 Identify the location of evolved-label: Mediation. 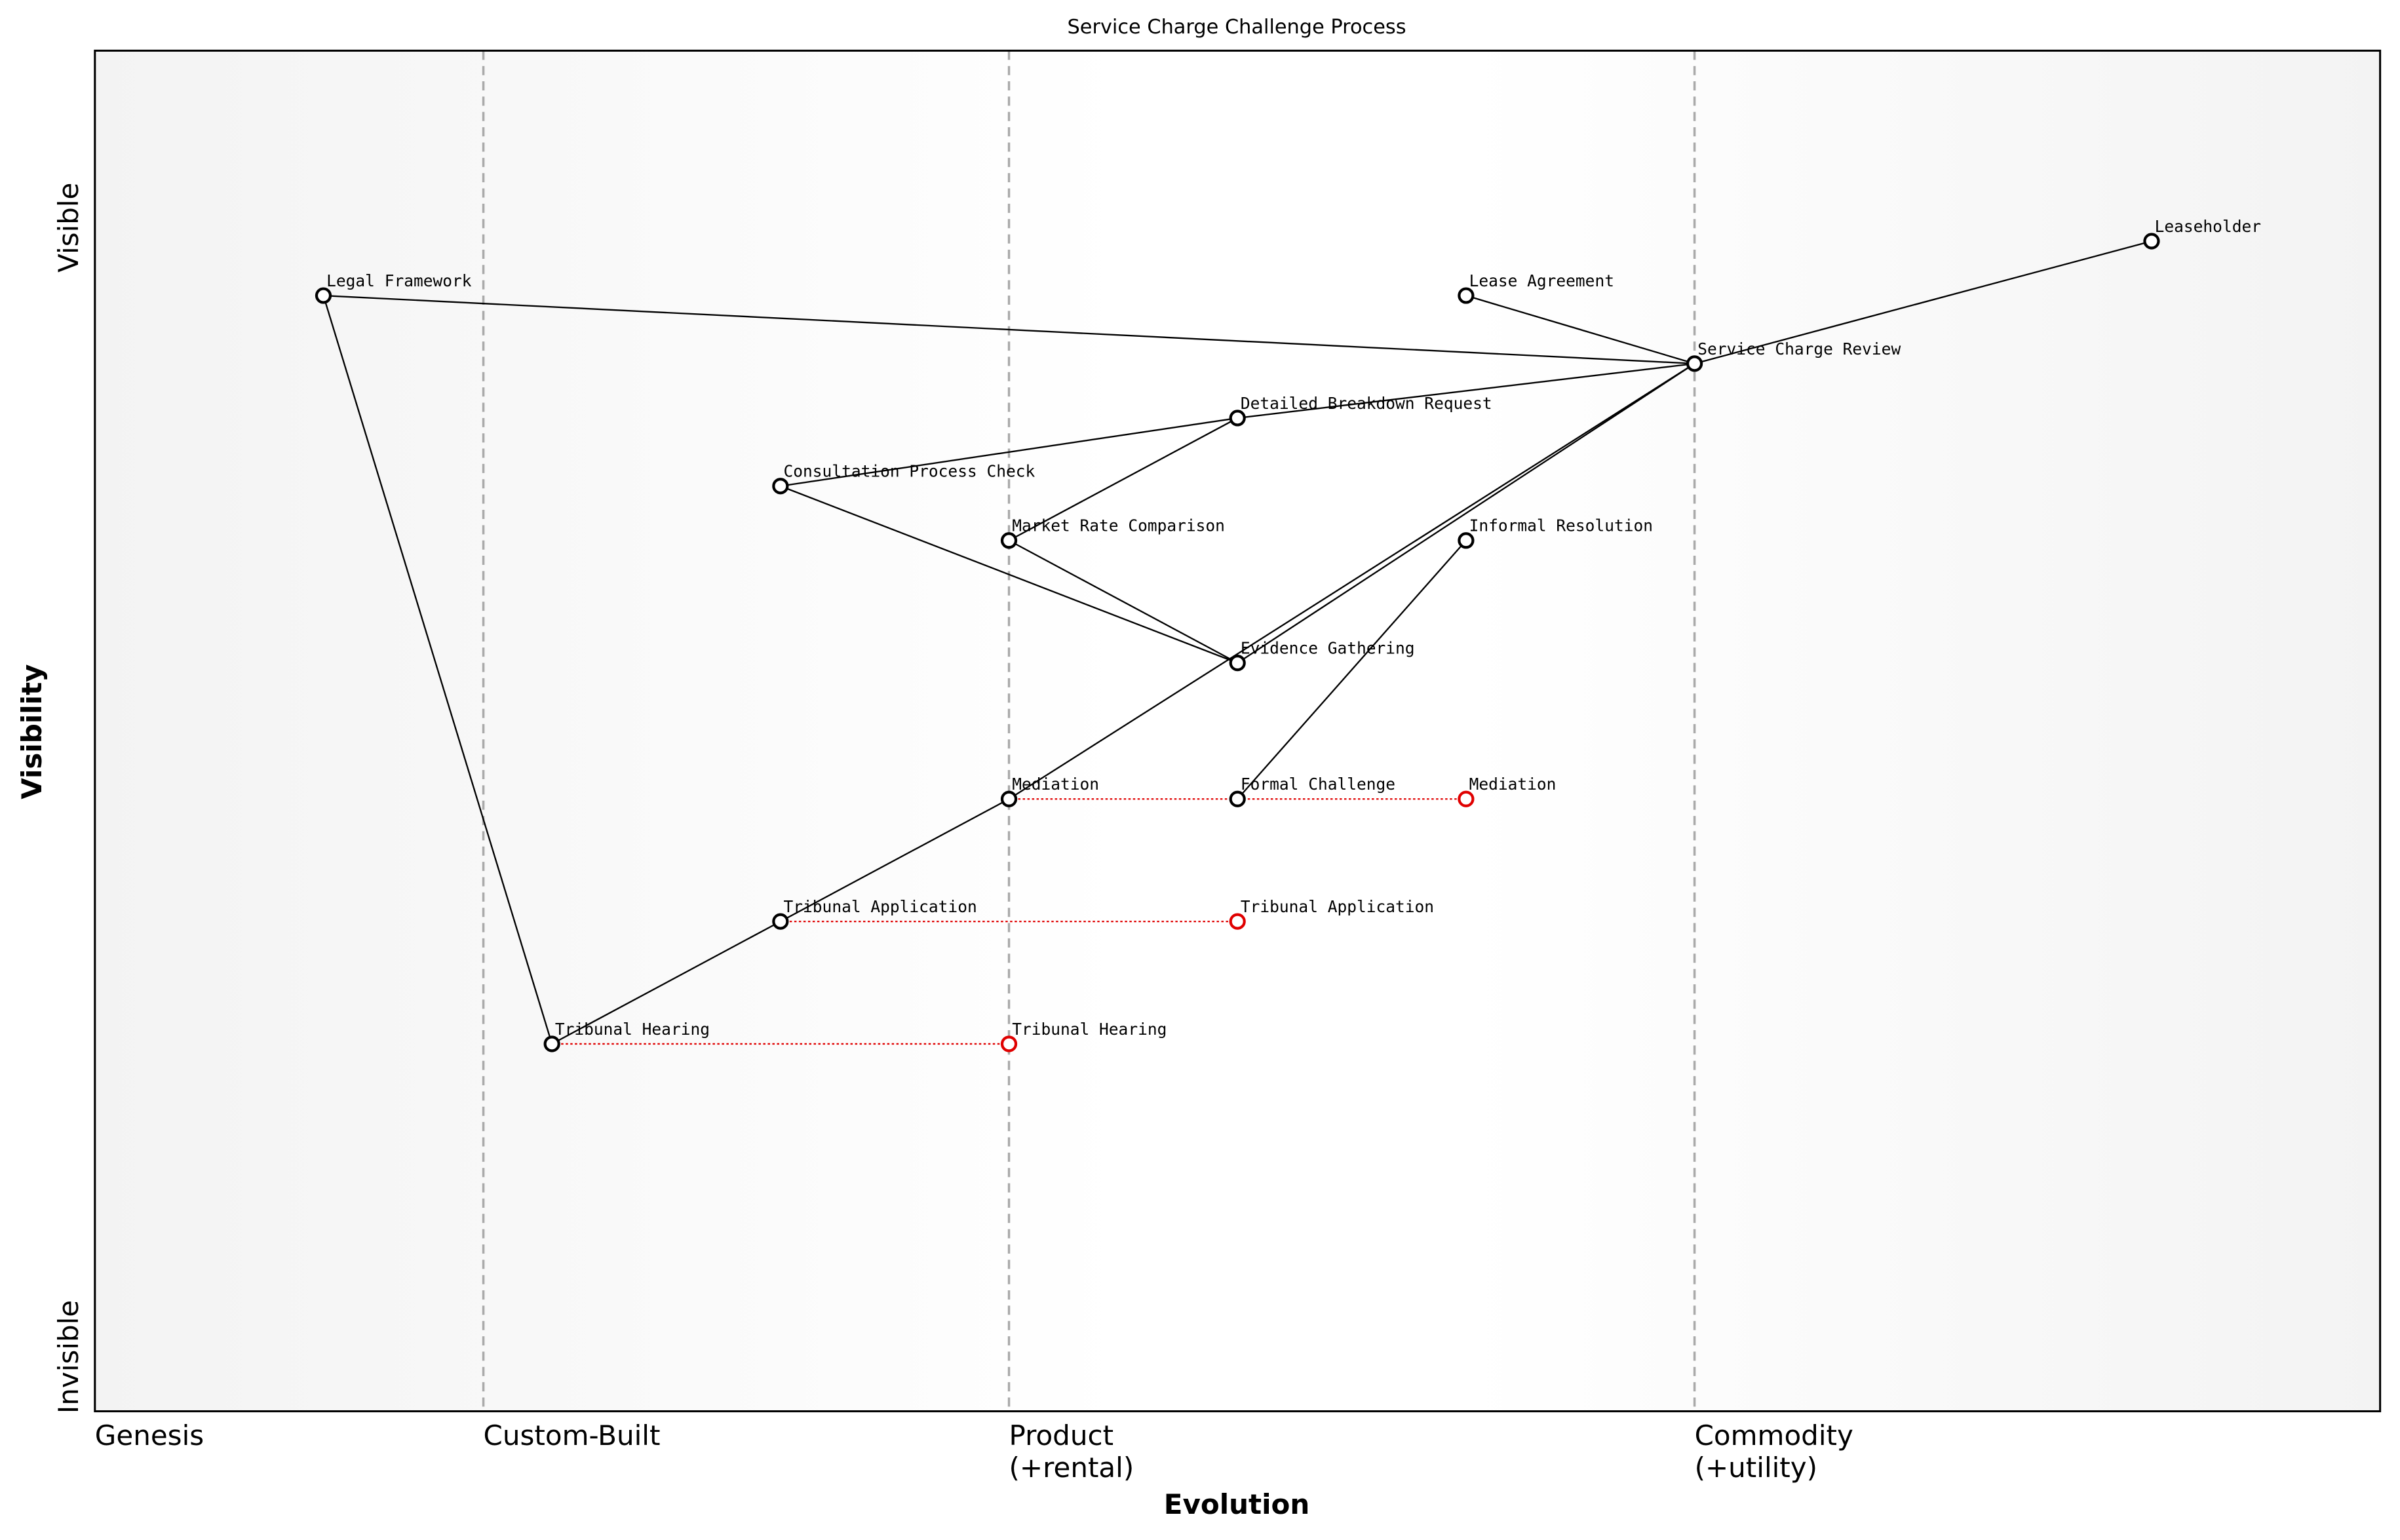
(1513, 784).